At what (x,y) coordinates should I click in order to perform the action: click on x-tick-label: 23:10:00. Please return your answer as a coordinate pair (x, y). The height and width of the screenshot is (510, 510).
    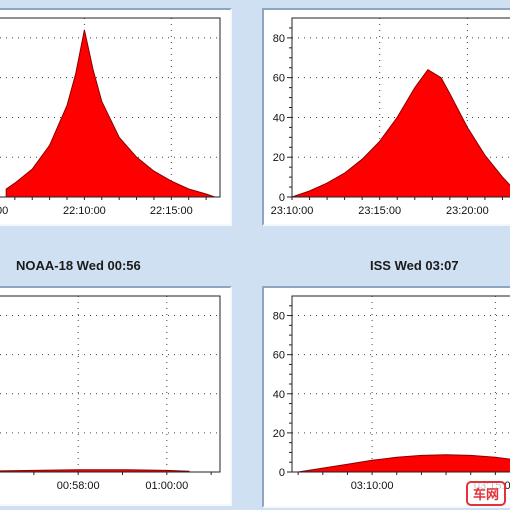
    Looking at the image, I should click on (292, 211).